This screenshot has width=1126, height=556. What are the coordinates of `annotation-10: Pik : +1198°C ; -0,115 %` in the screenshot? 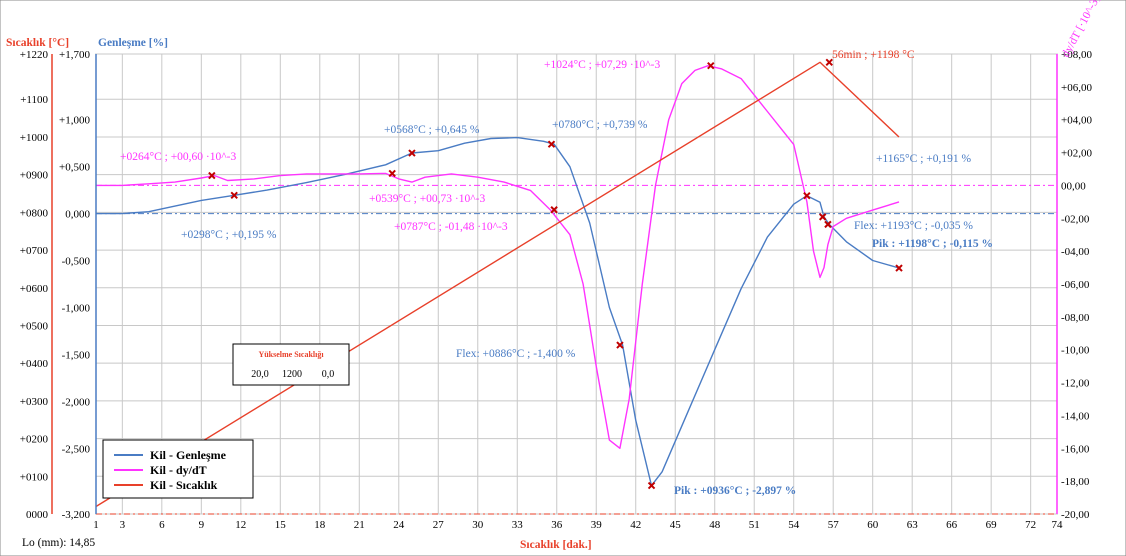 It's located at (932, 244).